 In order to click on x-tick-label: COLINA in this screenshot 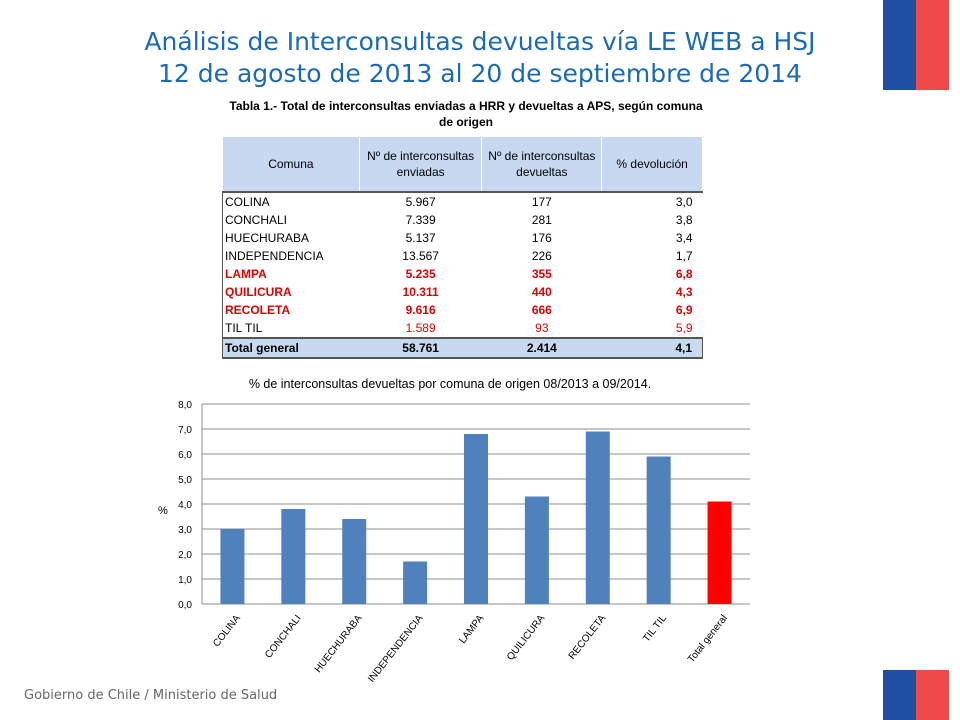, I will do `click(227, 631)`.